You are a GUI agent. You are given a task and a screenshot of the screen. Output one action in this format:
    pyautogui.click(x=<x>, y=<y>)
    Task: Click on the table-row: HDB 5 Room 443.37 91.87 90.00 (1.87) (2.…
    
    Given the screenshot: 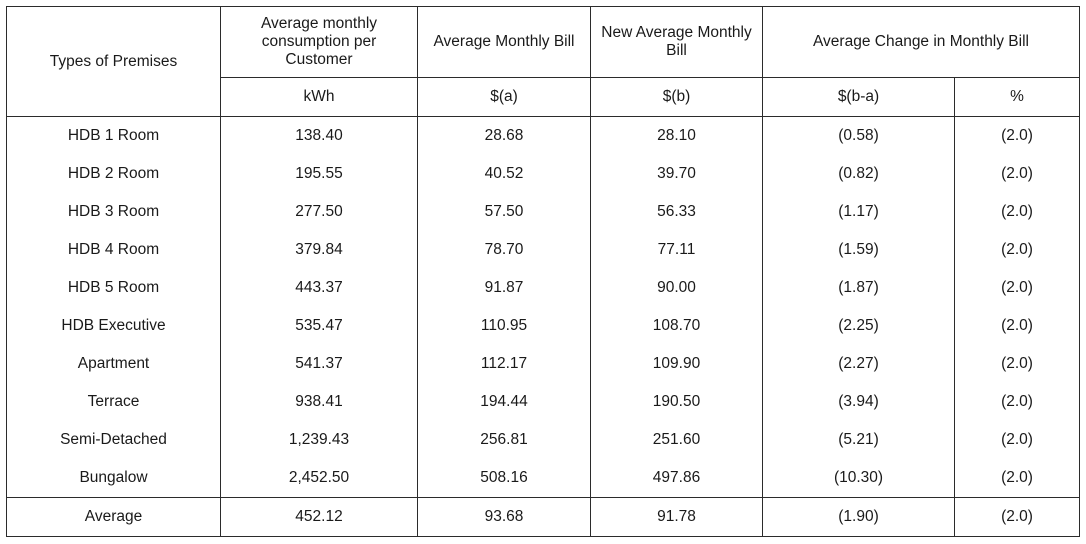 What is the action you would take?
    pyautogui.click(x=543, y=288)
    